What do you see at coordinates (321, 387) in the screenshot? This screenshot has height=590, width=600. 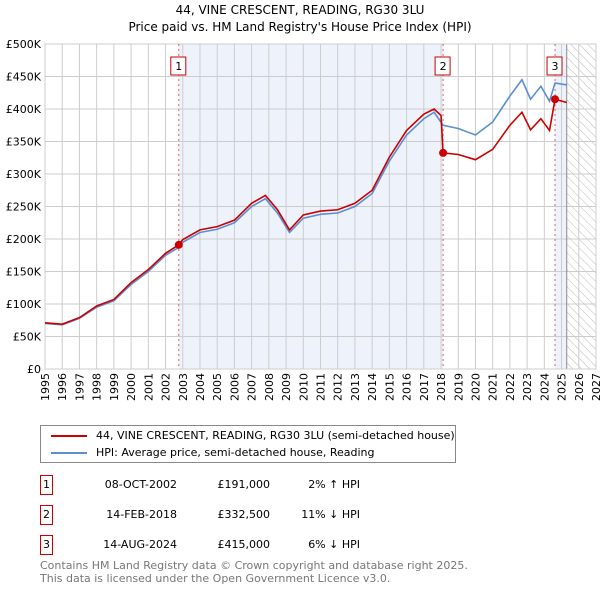 I see `x-tick-label: 2011` at bounding box center [321, 387].